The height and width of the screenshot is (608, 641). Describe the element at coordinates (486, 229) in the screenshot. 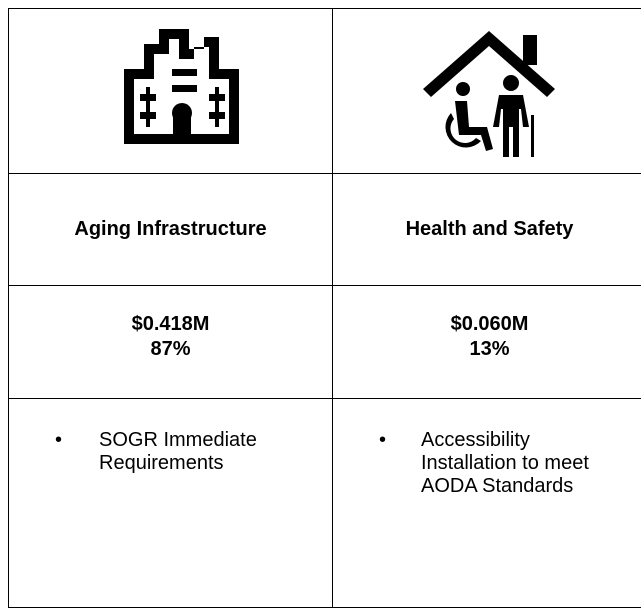

I see `column-title: Health and Safety` at that location.